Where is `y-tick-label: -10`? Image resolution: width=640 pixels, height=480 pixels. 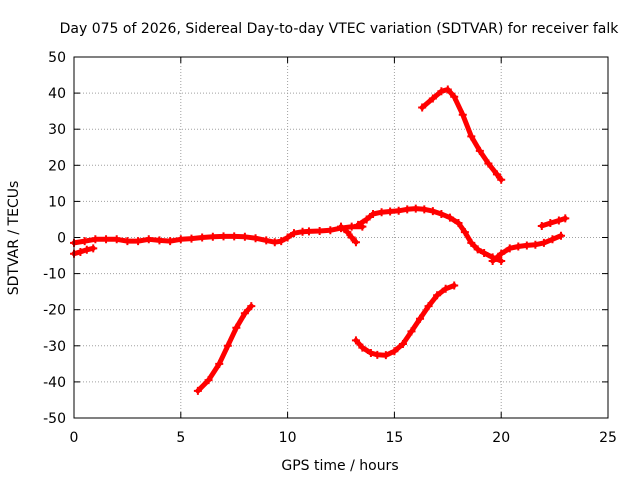 y-tick-label: -10 is located at coordinates (54, 275).